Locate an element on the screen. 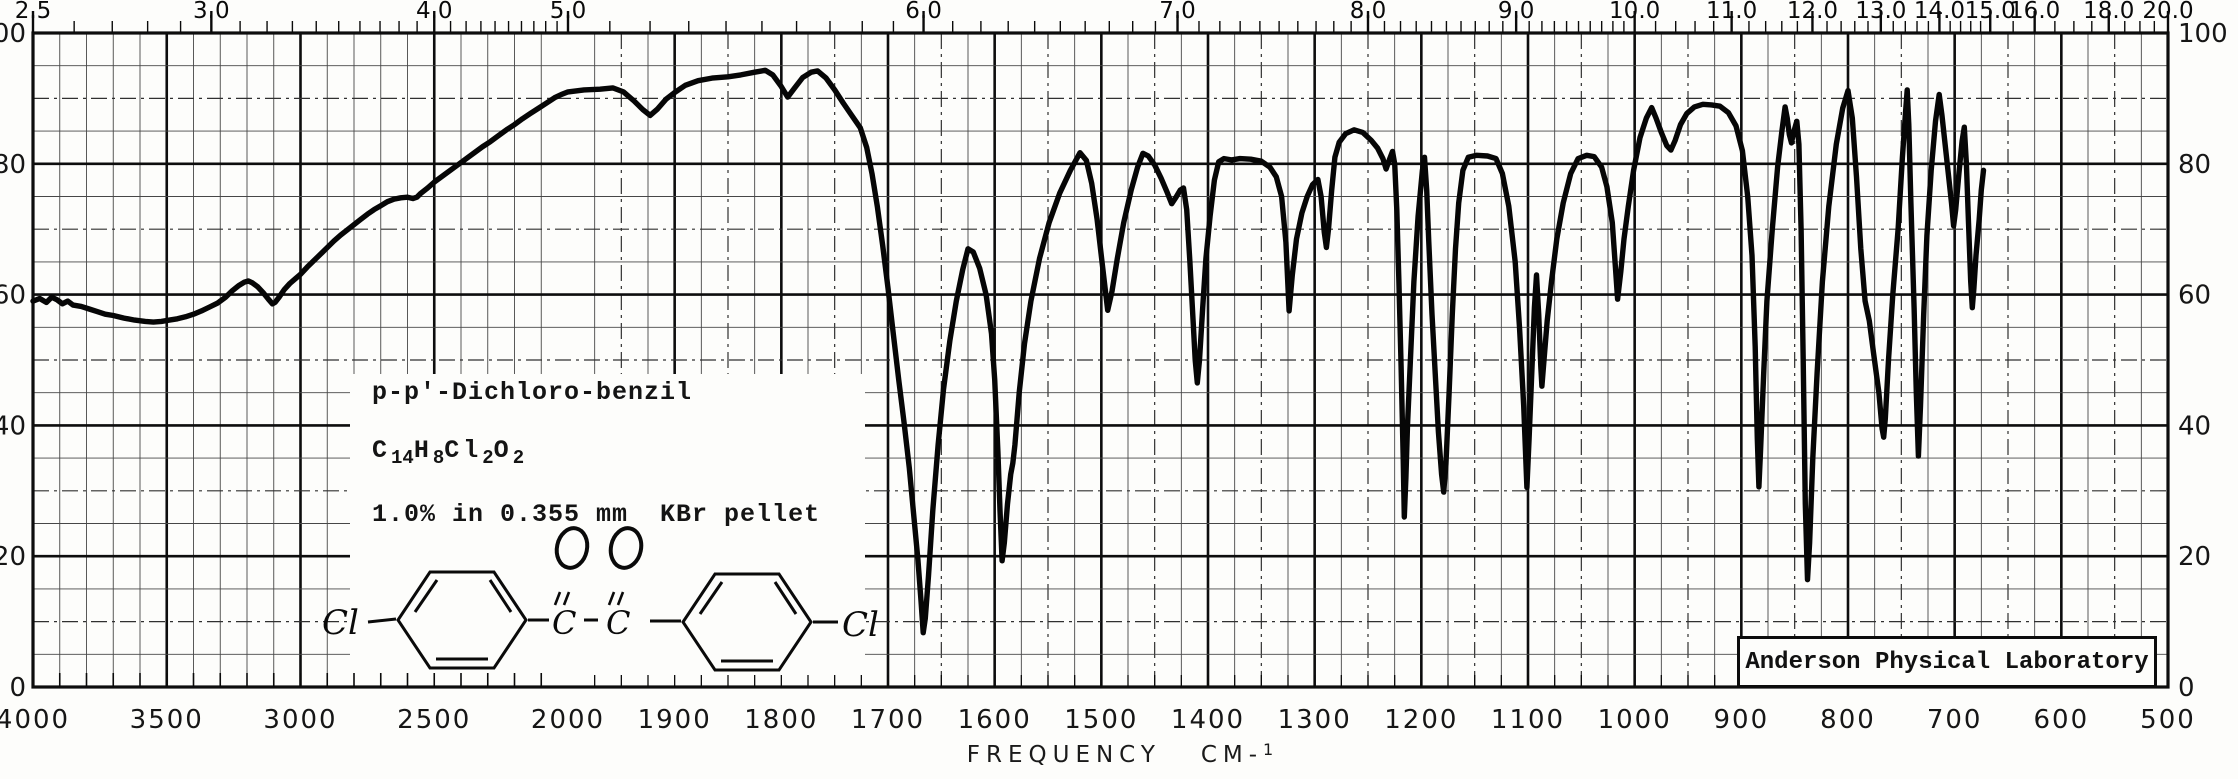 This screenshot has width=2238, height=779. bottom-tick-label: 3000 is located at coordinates (300, 720).